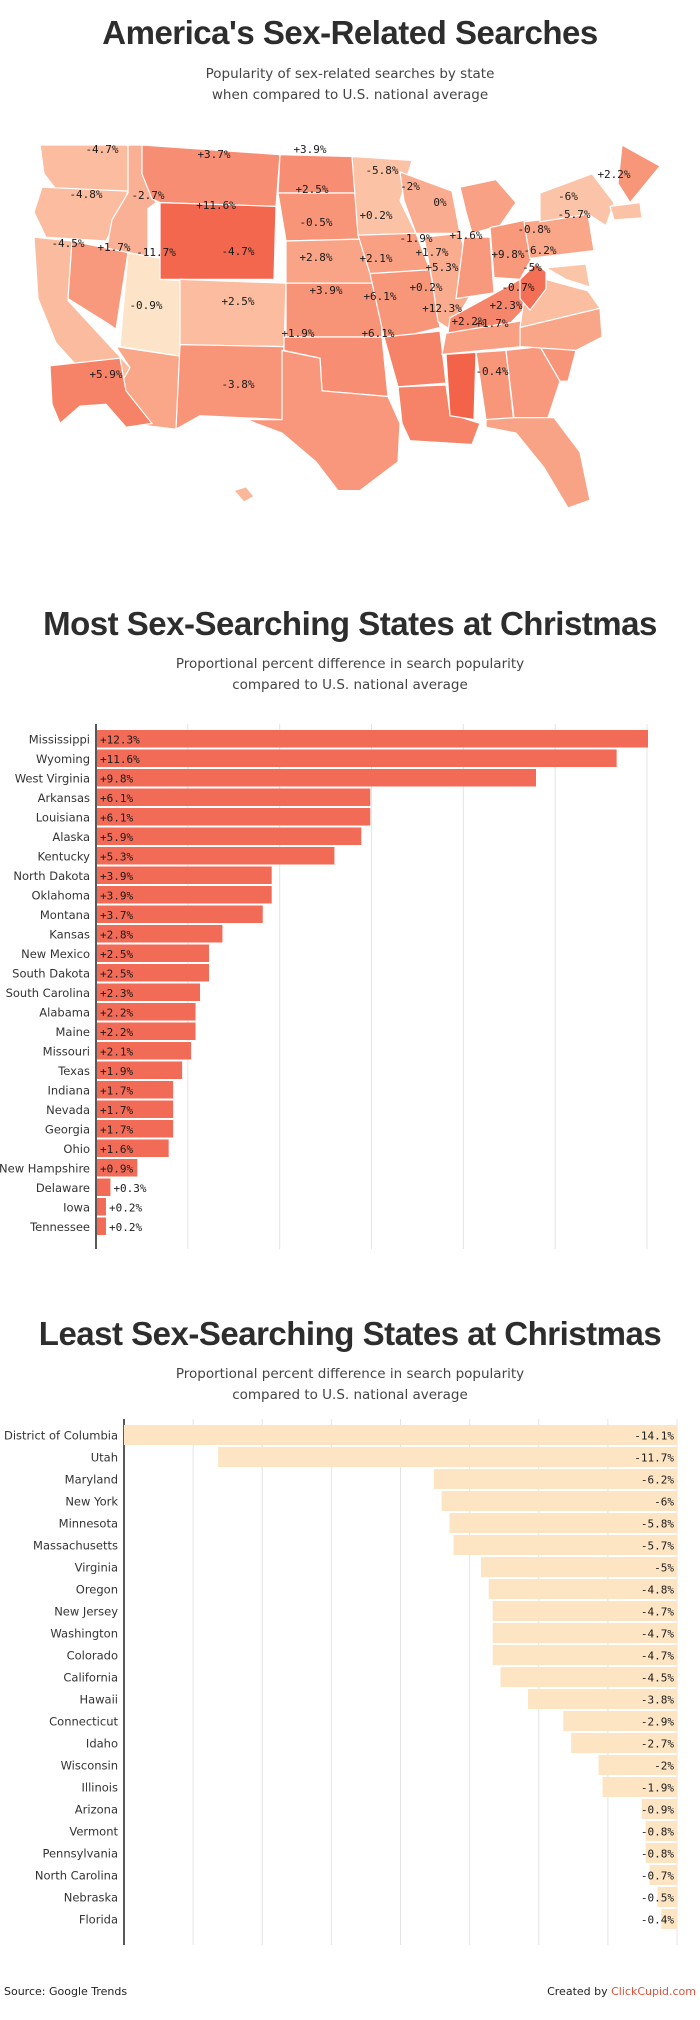 The image size is (700, 2020). I want to click on bar-south-carolina, so click(149, 992).